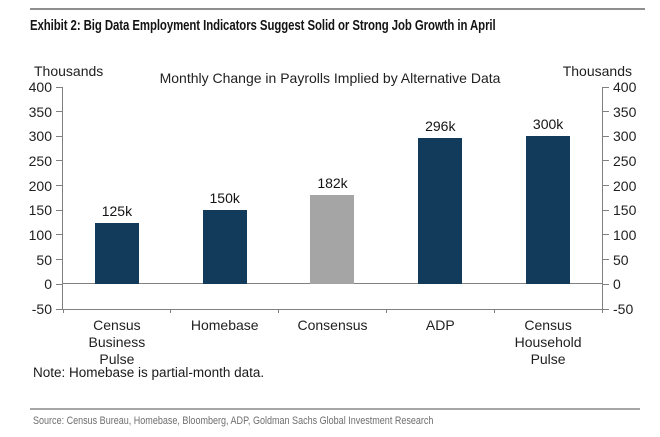  What do you see at coordinates (597, 71) in the screenshot?
I see `right-axis-title: Thousands` at bounding box center [597, 71].